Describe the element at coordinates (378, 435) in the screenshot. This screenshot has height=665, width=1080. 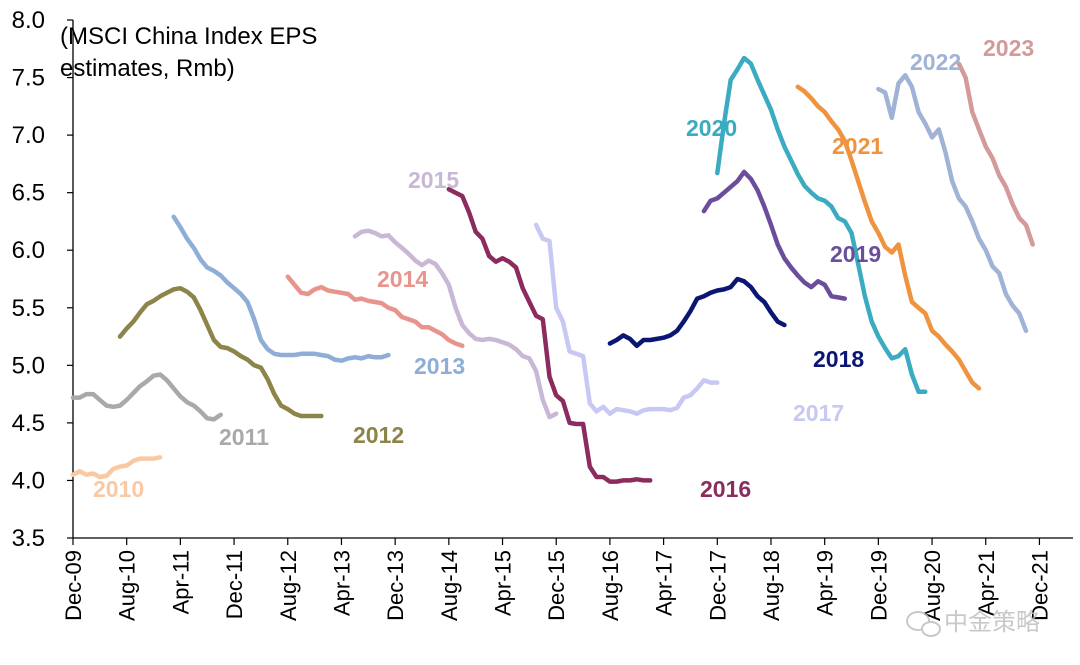
I see `series-label-2012: 2012` at that location.